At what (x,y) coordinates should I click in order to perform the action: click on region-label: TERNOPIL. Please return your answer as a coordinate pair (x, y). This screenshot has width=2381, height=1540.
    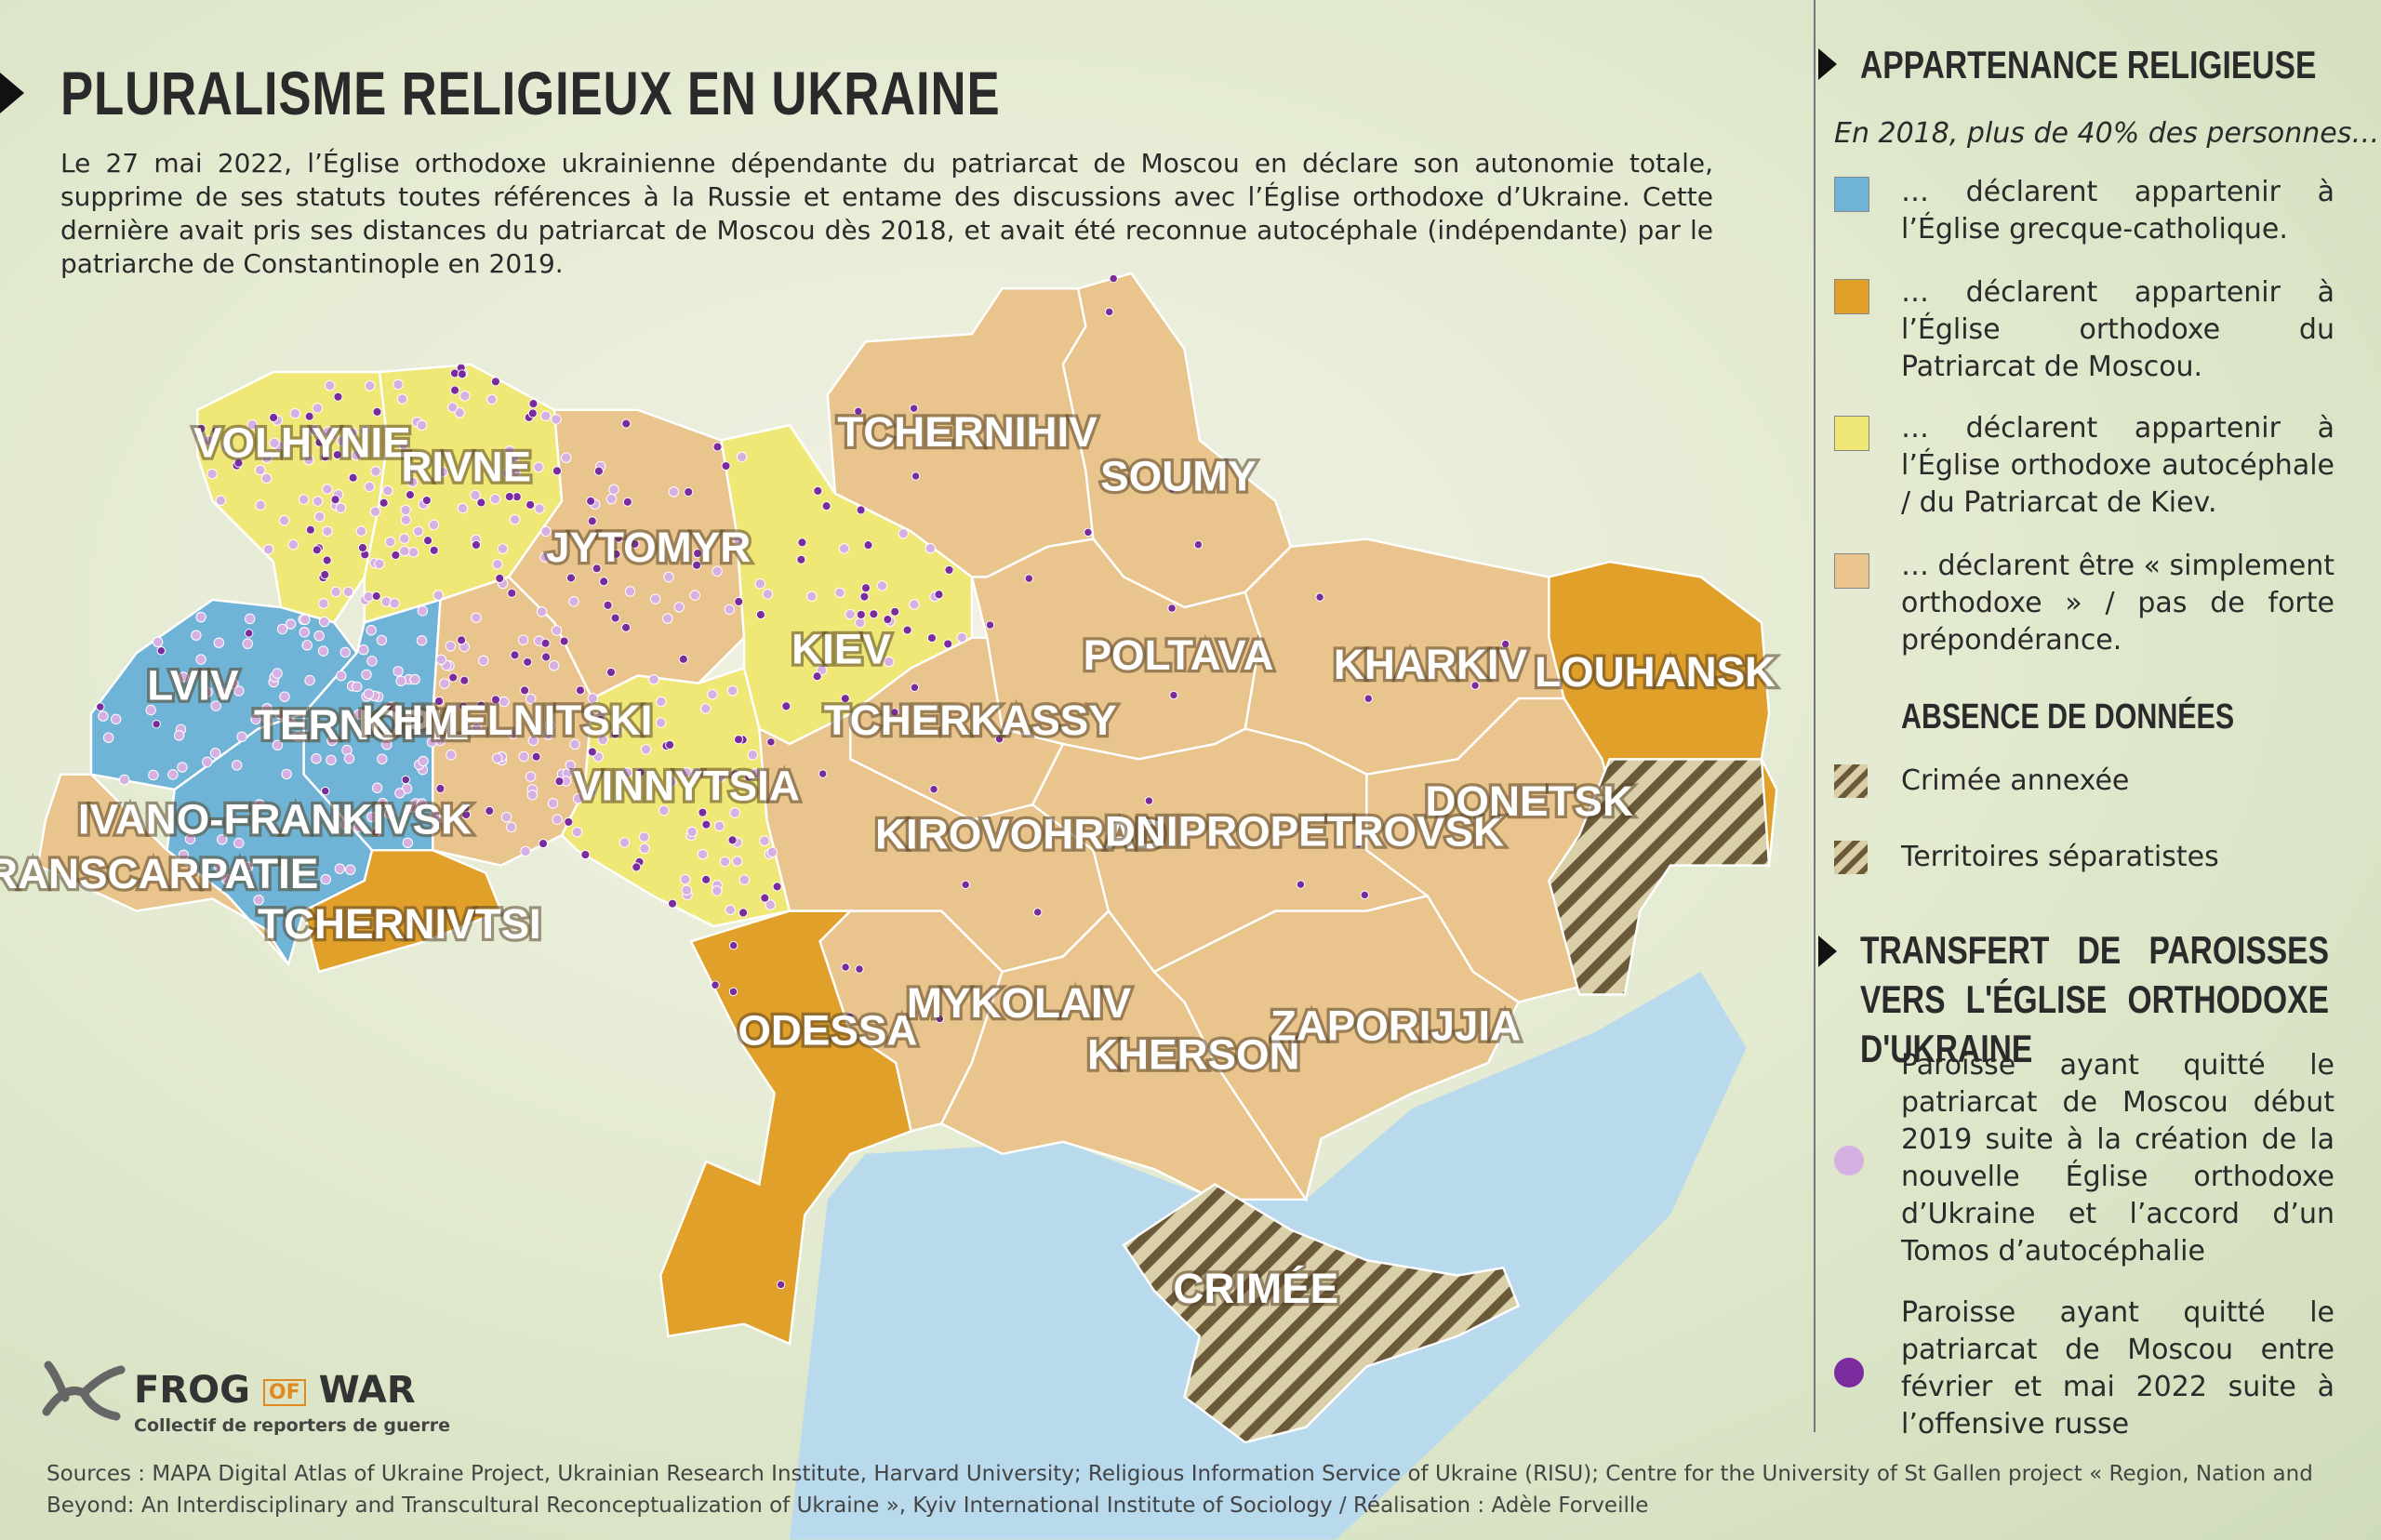
    Looking at the image, I should click on (361, 725).